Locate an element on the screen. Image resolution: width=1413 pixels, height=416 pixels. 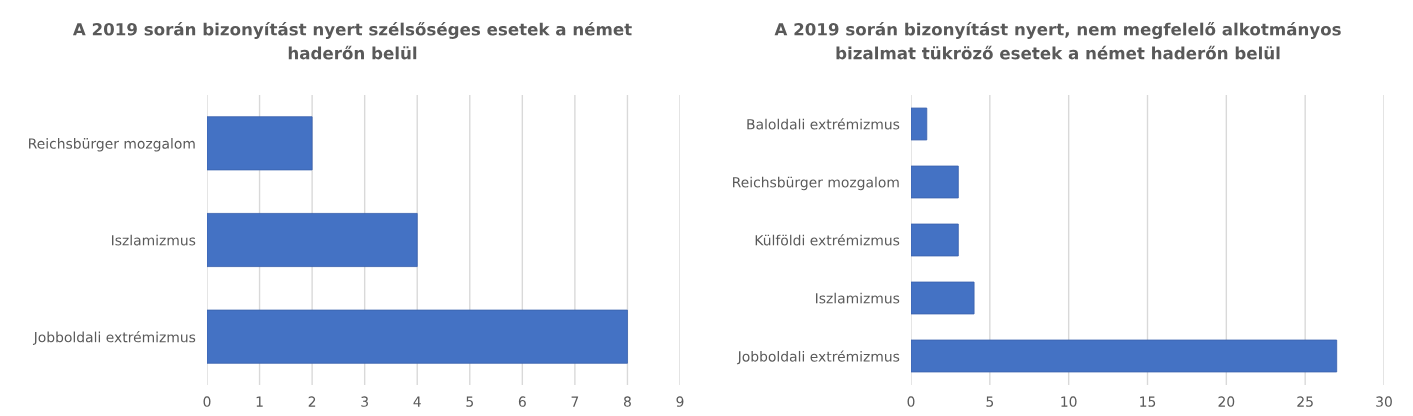
x-tick-label: 20 is located at coordinates (1226, 401).